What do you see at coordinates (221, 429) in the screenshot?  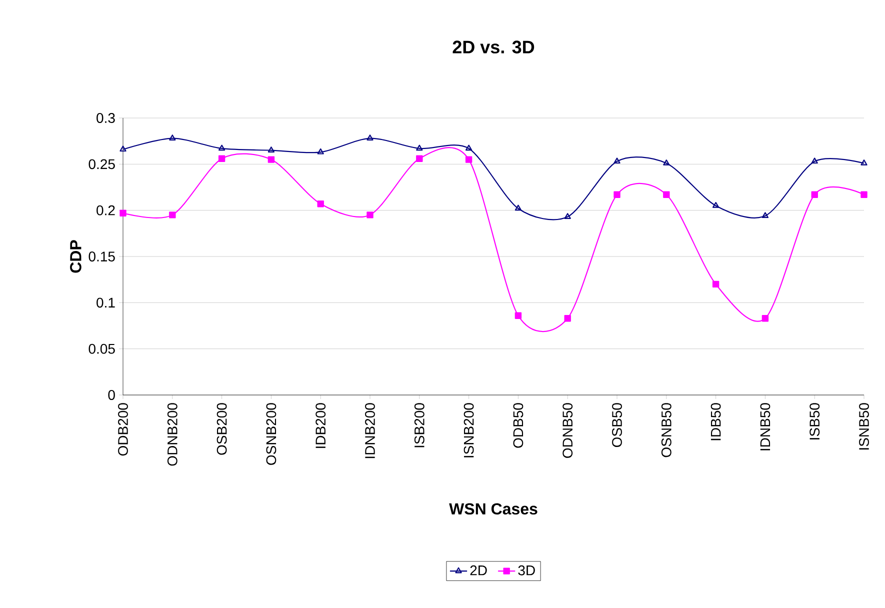 I see `x-tick-label: OSB200` at bounding box center [221, 429].